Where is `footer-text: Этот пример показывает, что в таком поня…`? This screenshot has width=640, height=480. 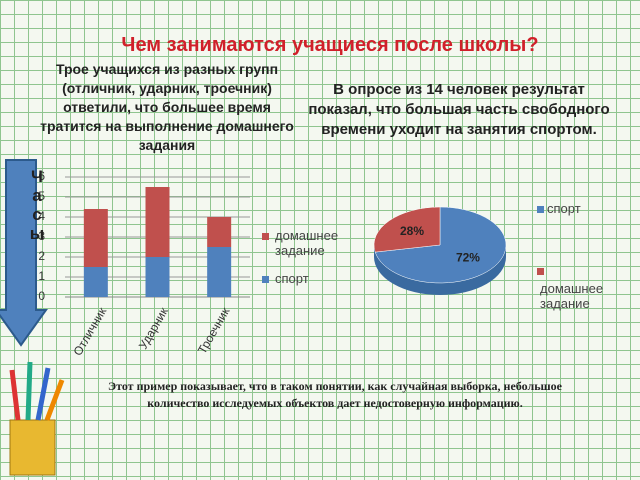
footer-text: Этот пример показывает, что в таком поня… is located at coordinates (335, 394).